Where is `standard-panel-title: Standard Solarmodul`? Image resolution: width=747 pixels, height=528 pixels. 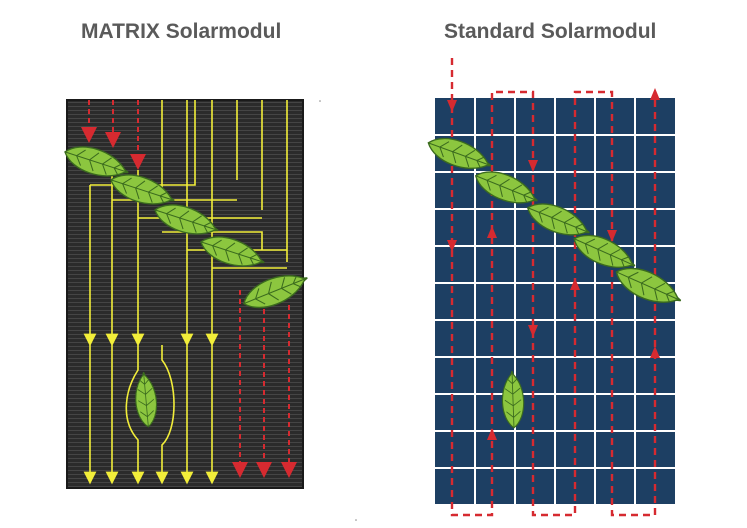 standard-panel-title: Standard Solarmodul is located at coordinates (550, 31).